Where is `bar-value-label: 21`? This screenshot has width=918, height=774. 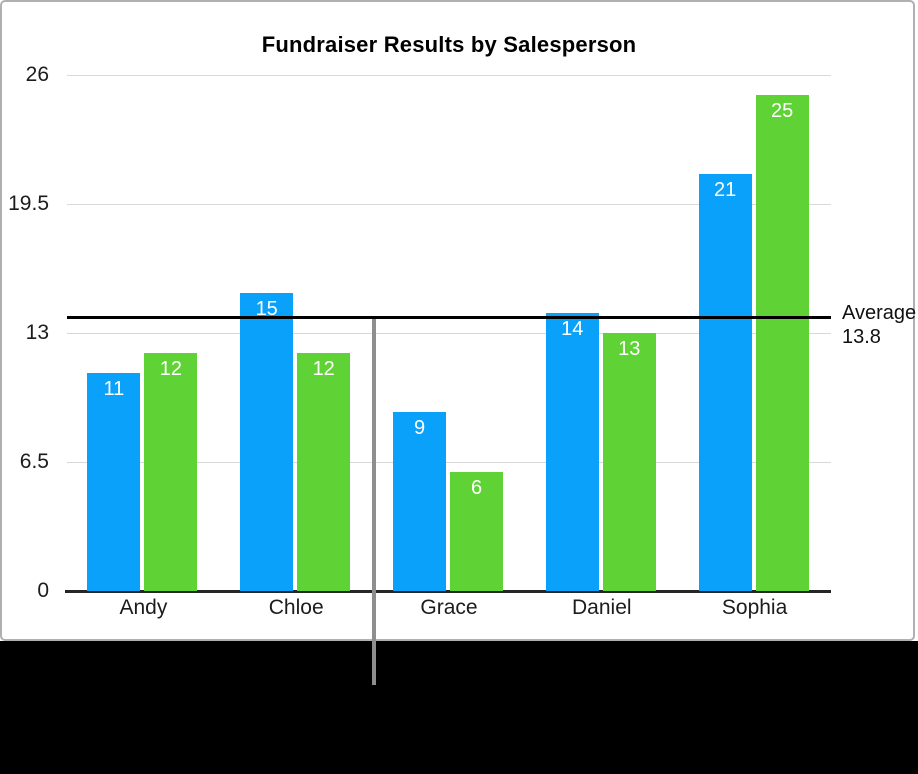
bar-value-label: 21 is located at coordinates (725, 190).